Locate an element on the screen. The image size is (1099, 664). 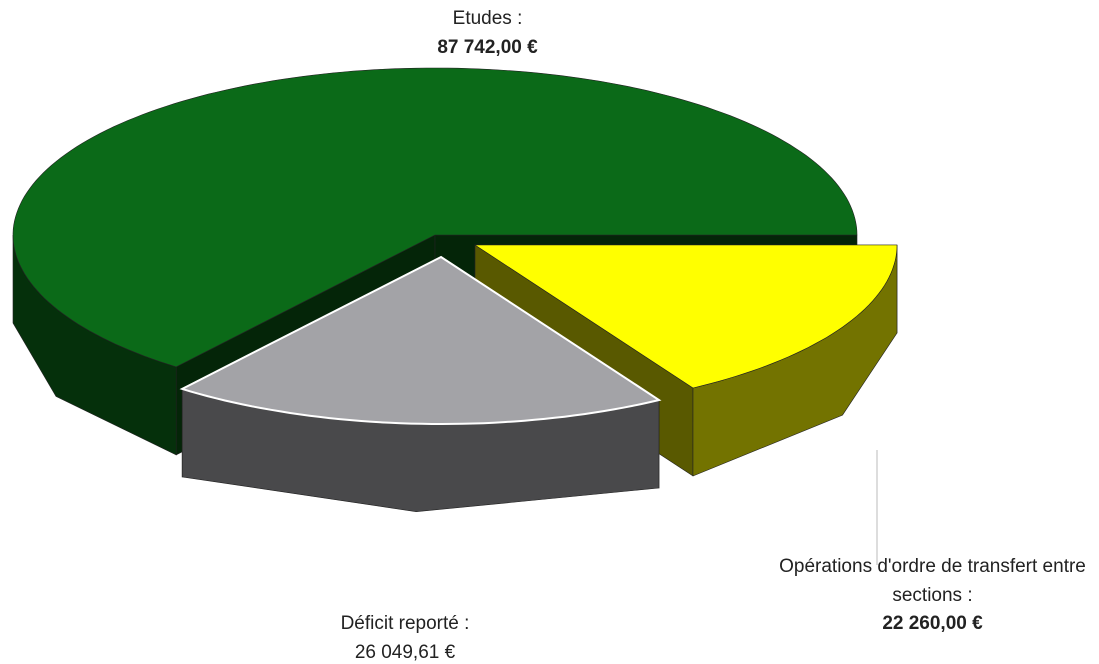
slice-label: Etudes : 87 742,00 € is located at coordinates (487, 33).